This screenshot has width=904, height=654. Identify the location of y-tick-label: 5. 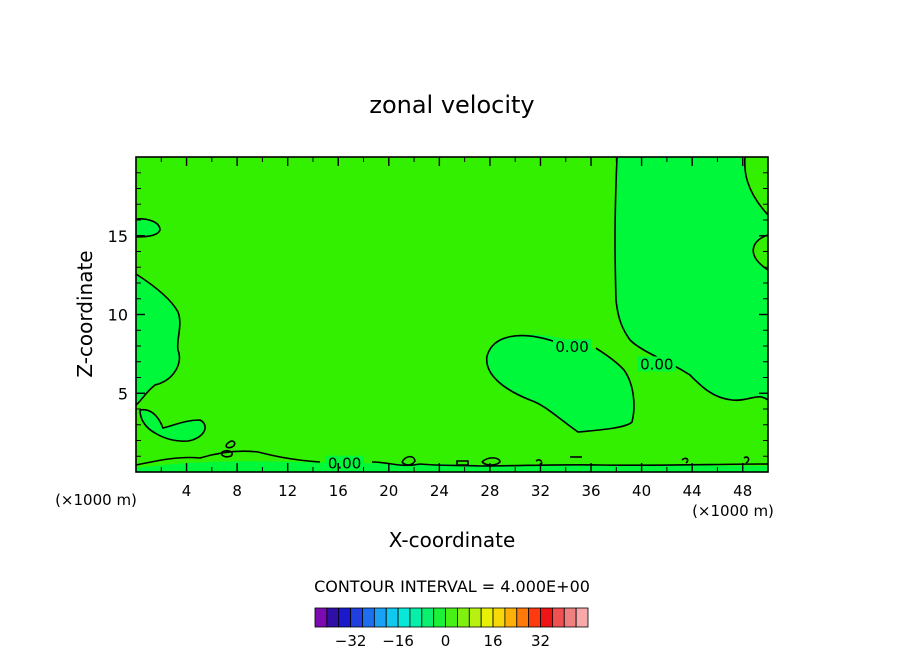
(123, 393).